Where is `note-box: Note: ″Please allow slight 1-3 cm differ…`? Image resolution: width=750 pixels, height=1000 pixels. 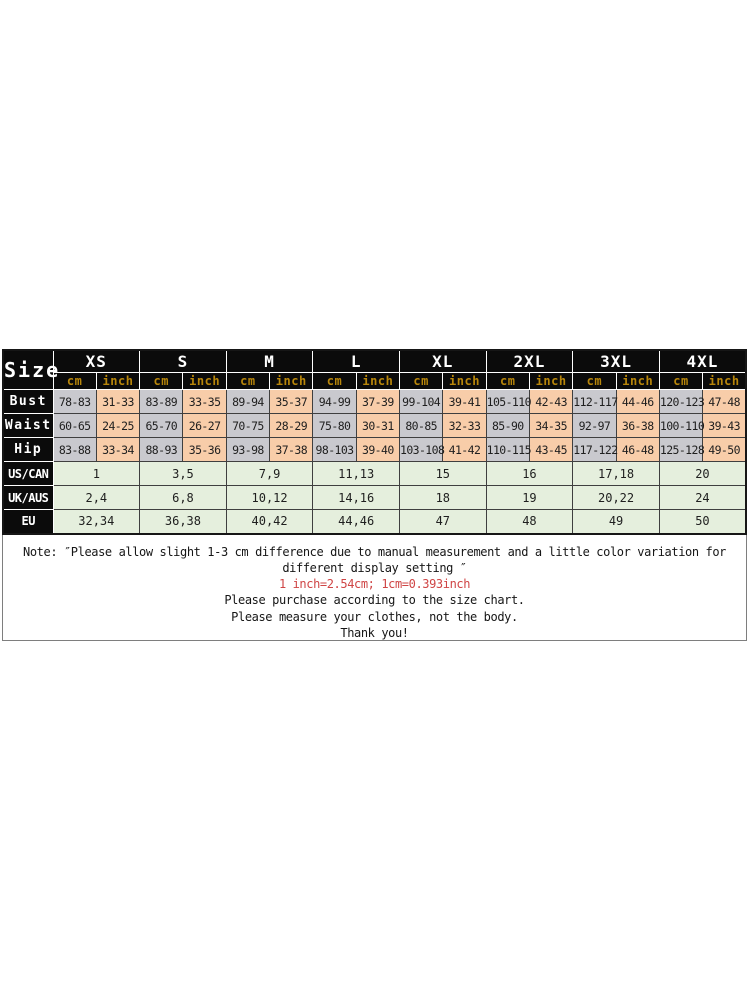 note-box: Note: ″Please allow slight 1-3 cm differ… is located at coordinates (374, 587).